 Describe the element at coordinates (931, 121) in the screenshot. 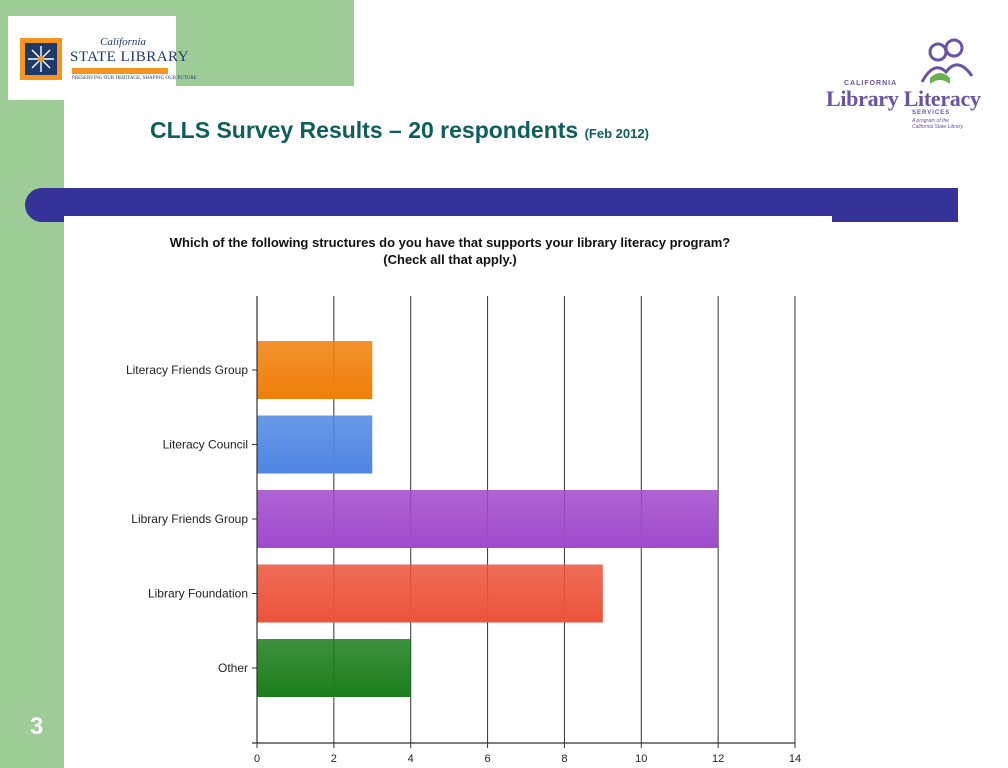

I see `library-literacy-logo-line4: A program of the` at that location.